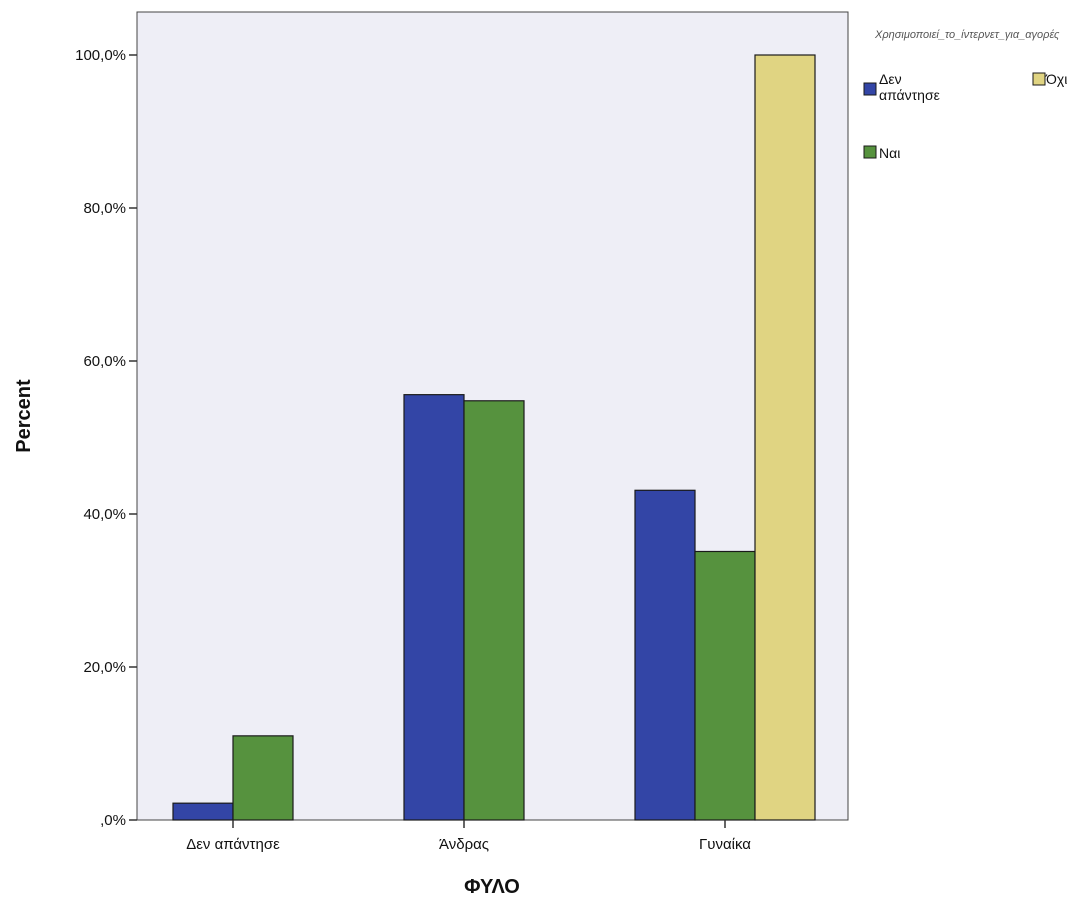 The width and height of the screenshot is (1090, 899). I want to click on y-tick-label: 80,0%, so click(104, 208).